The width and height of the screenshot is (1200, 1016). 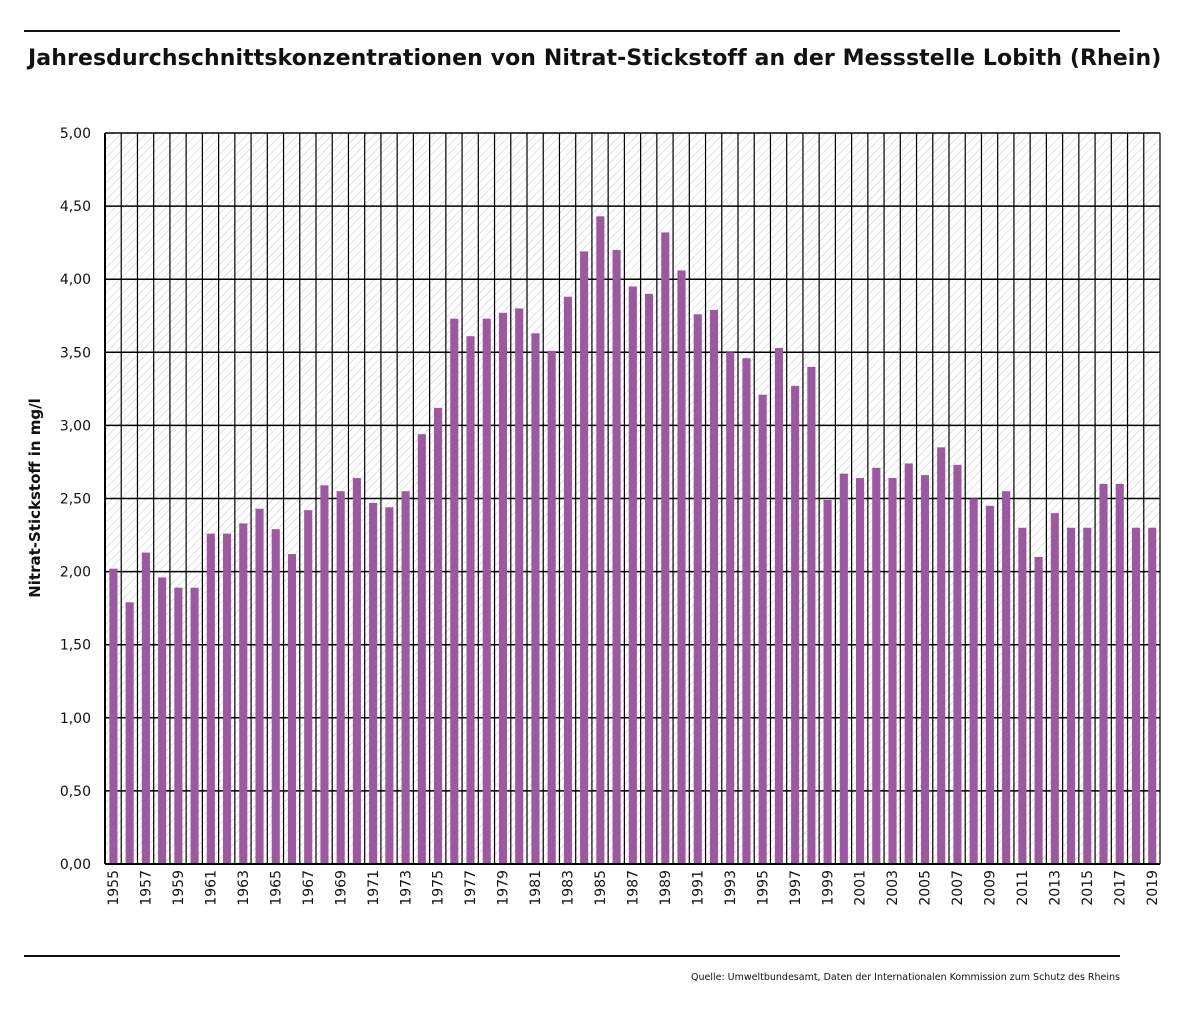 I want to click on x-tick-label: 1987, so click(x=634, y=888).